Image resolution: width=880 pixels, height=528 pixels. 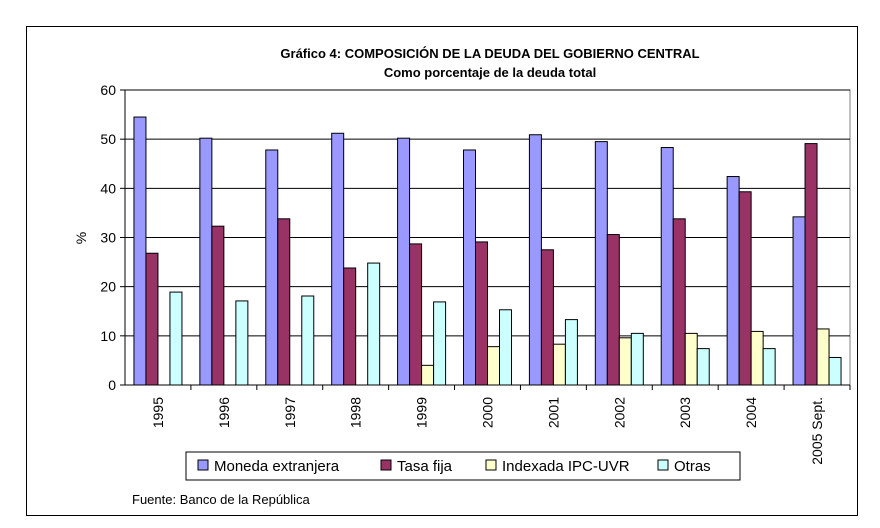 I want to click on legend-label: Moneda extranjera, so click(x=277, y=466).